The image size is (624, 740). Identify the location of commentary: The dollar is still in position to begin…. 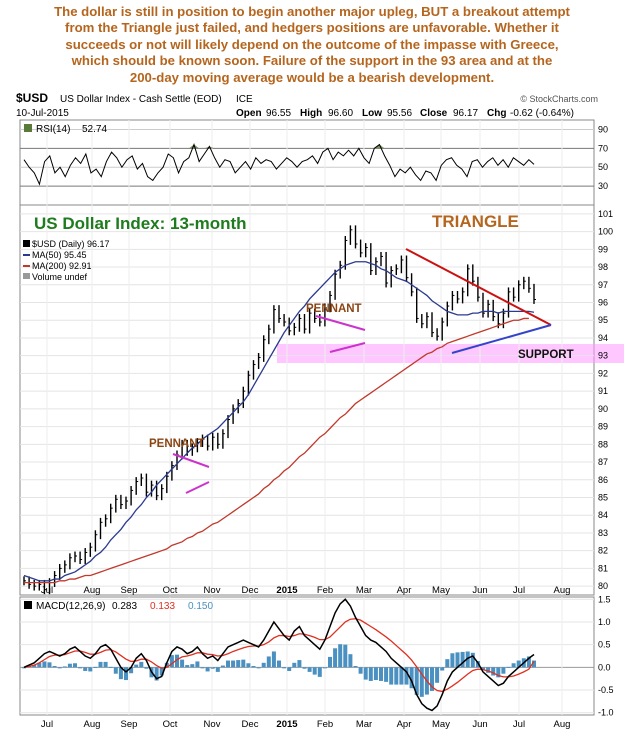
(312, 45).